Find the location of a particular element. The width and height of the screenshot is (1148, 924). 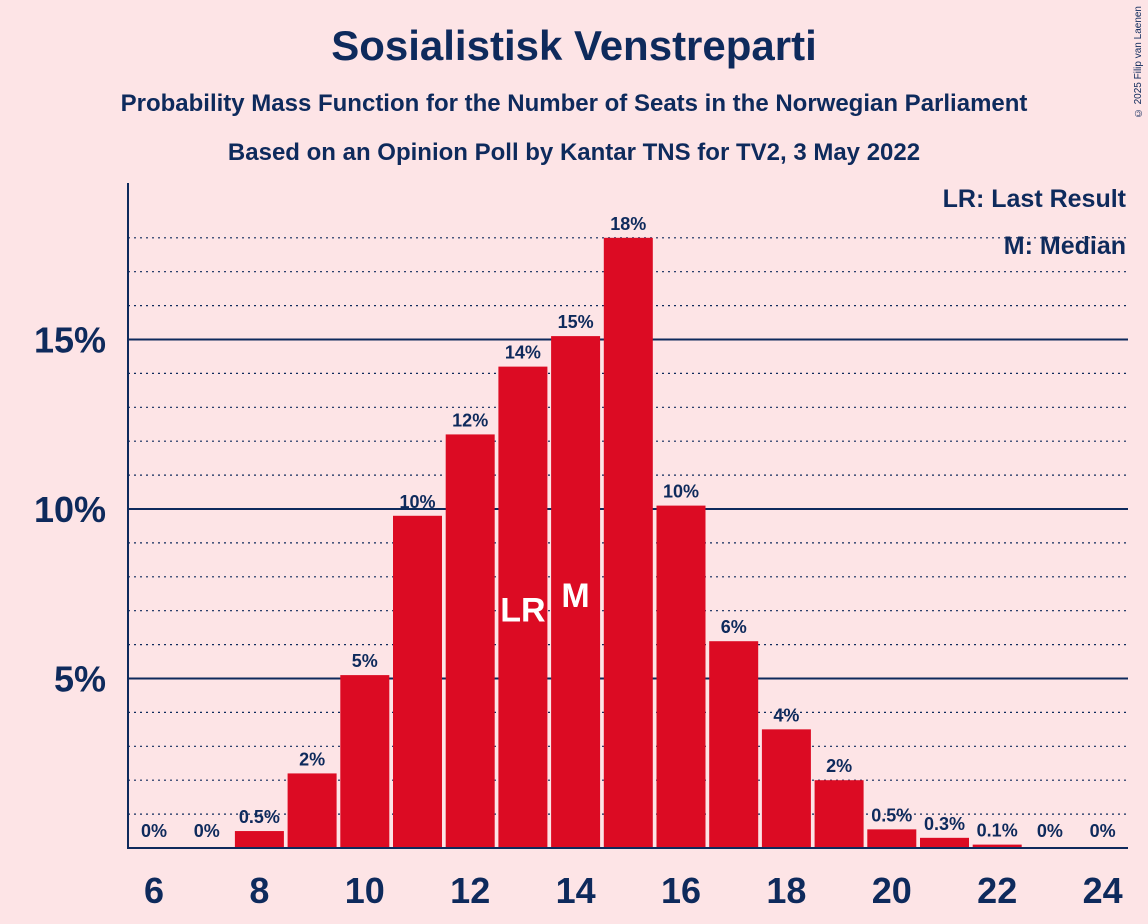

last-result-marker: LR is located at coordinates (522, 611).